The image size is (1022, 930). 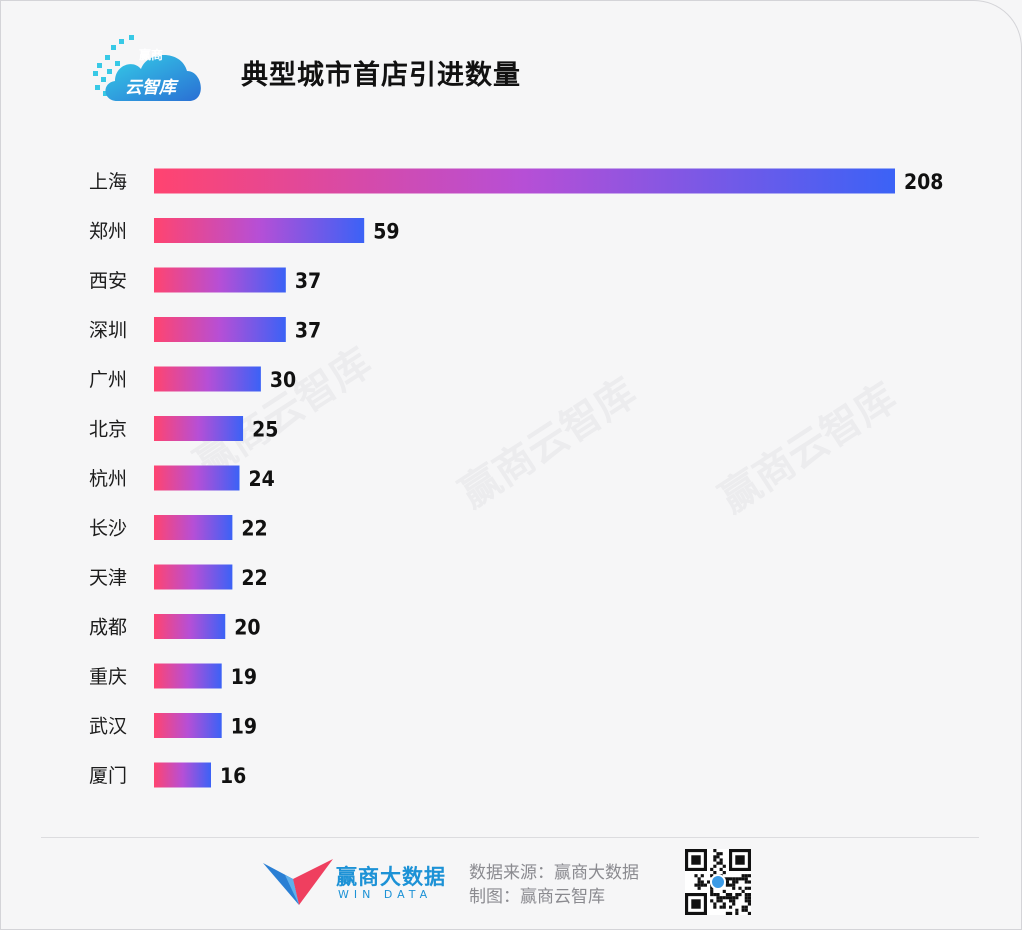 I want to click on value-label: 20, so click(x=247, y=628).